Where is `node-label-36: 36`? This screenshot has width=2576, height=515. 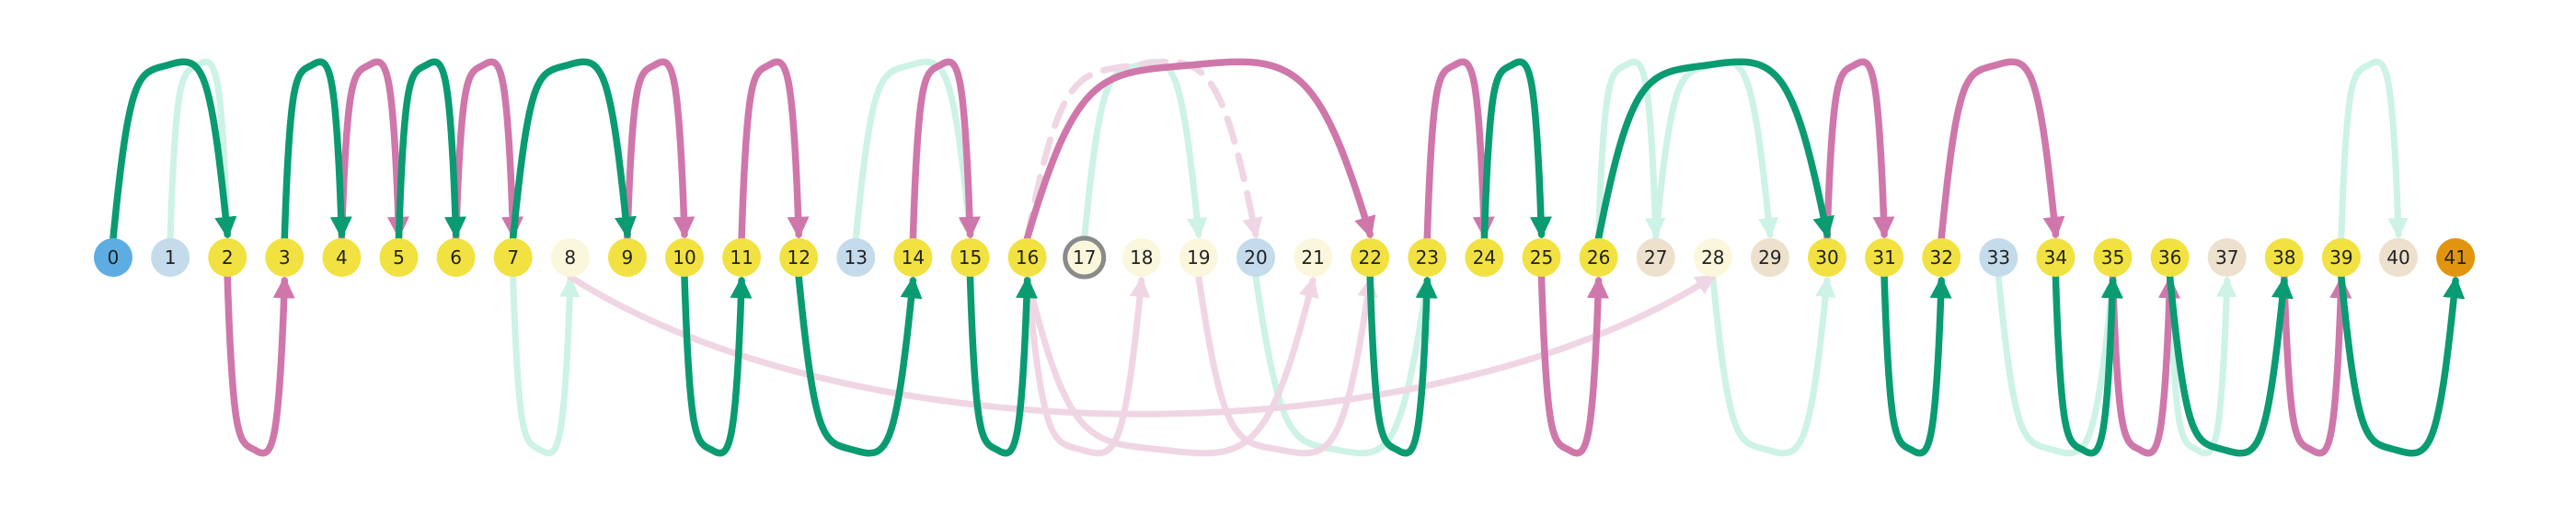 node-label-36: 36 is located at coordinates (2169, 257).